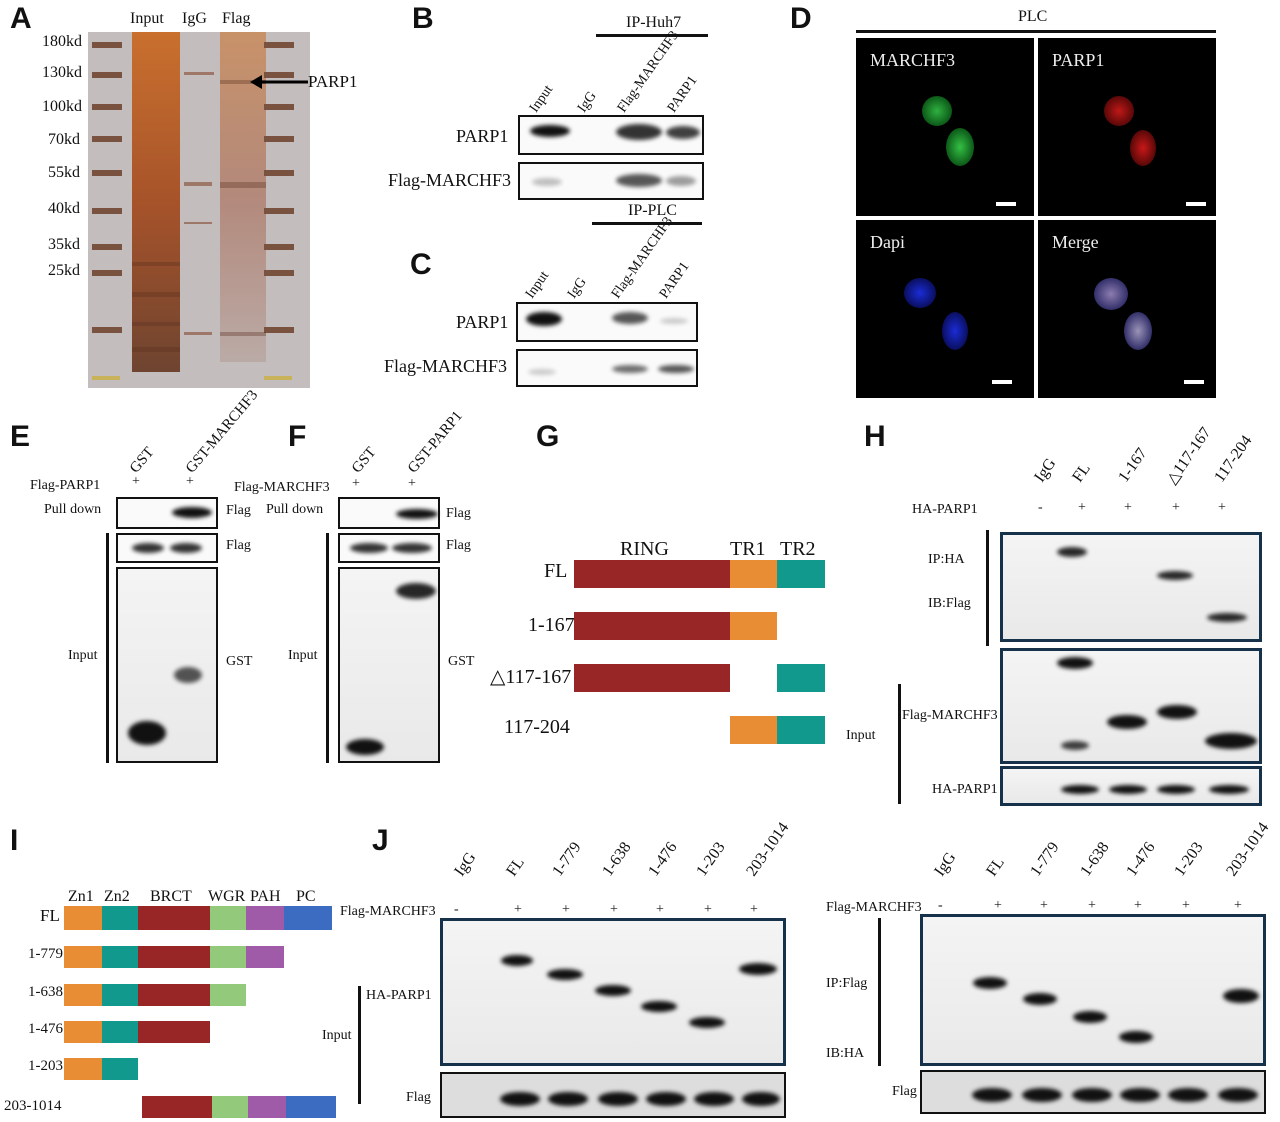 This screenshot has height=1122, width=1280. What do you see at coordinates (1189, 456) in the screenshot?
I see `lane-h-del117-167: △117-167` at bounding box center [1189, 456].